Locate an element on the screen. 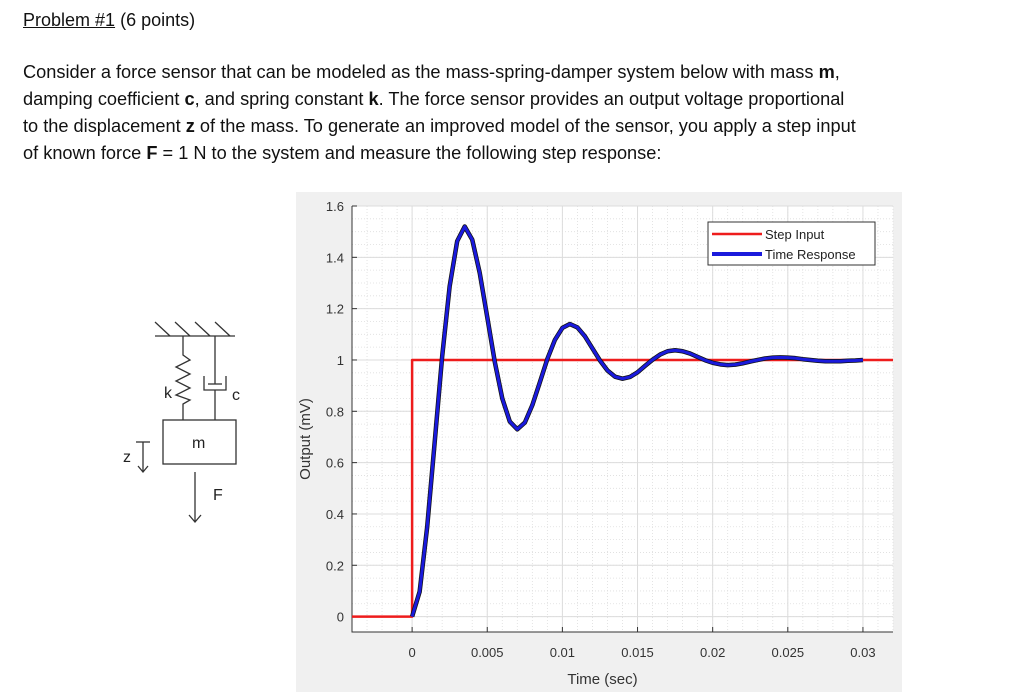  x-tick-label: 0 is located at coordinates (411, 652).